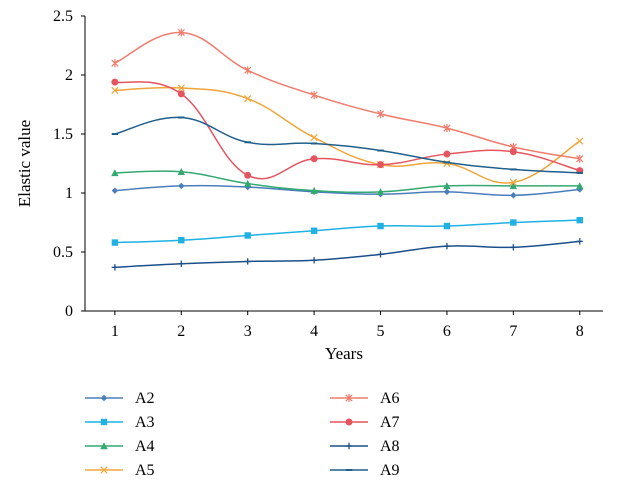 Image resolution: width=627 pixels, height=490 pixels. I want to click on legend-item-a3: A3, so click(120, 422).